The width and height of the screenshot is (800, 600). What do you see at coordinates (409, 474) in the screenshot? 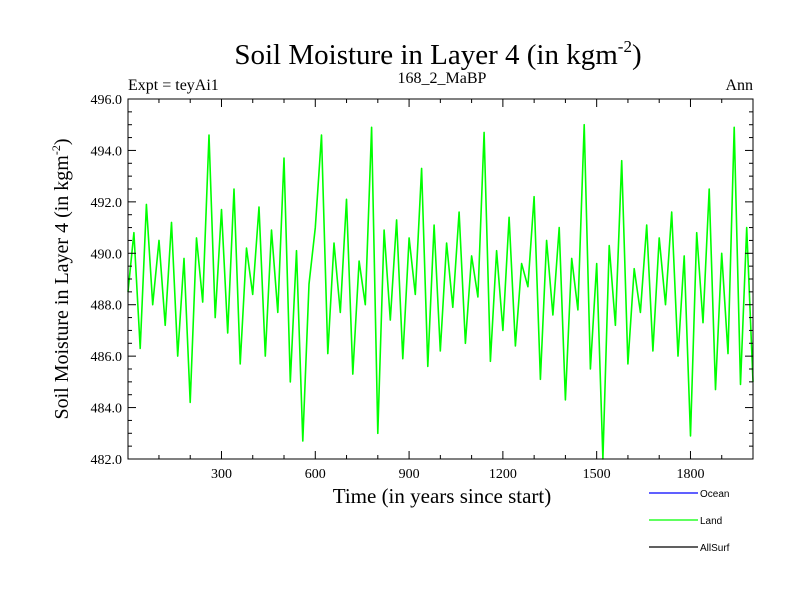
I see `x-tick-label: 900` at bounding box center [409, 474].